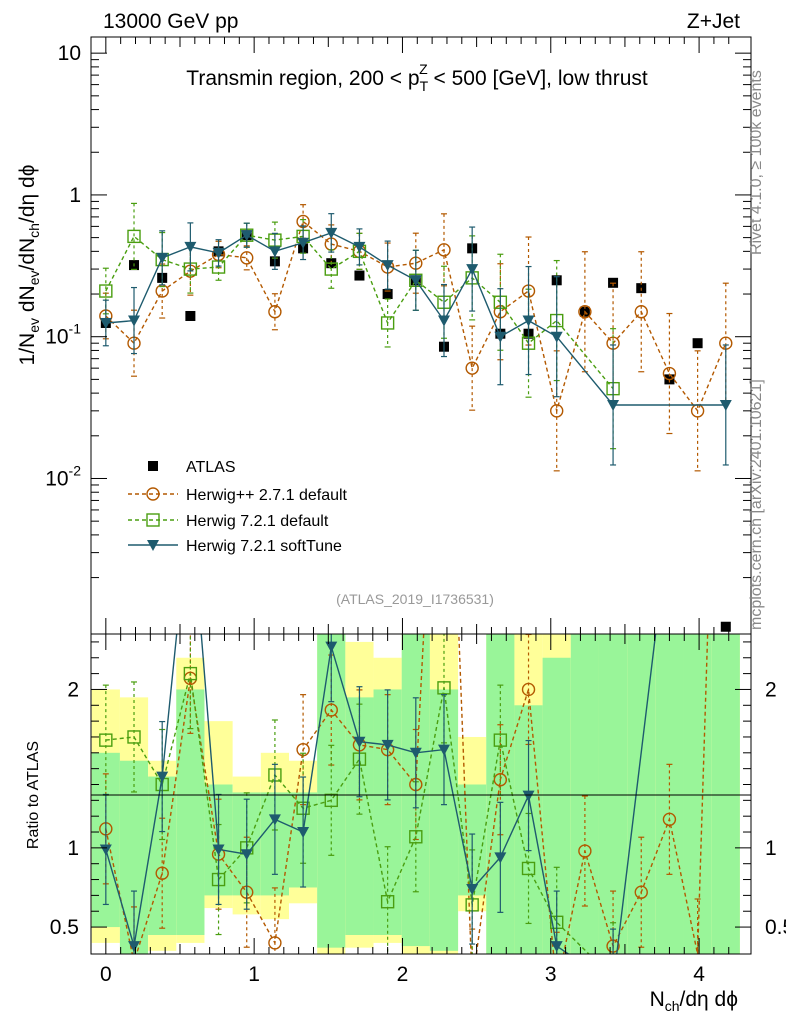 Image resolution: width=786 pixels, height=1024 pixels. Describe the element at coordinates (756, 162) in the screenshot. I see `rivet-version-label: Rivet 4.1.0, ≥ 100k events` at that location.